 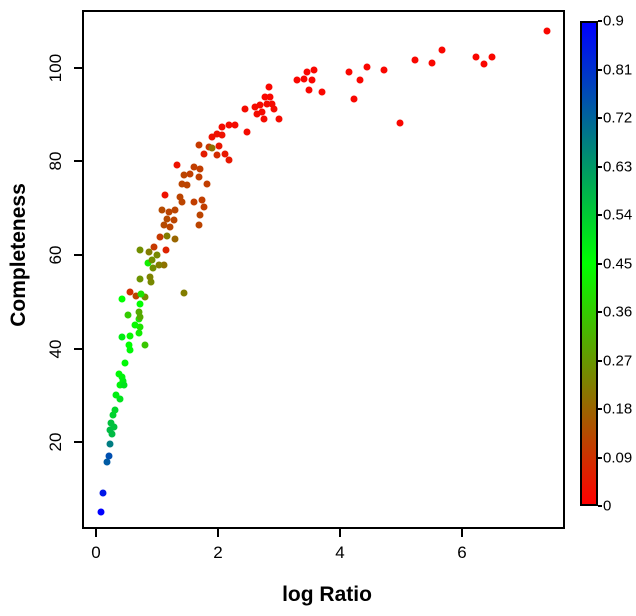 What do you see at coordinates (607, 506) in the screenshot?
I see `colorbar-tick-label: 0` at bounding box center [607, 506].